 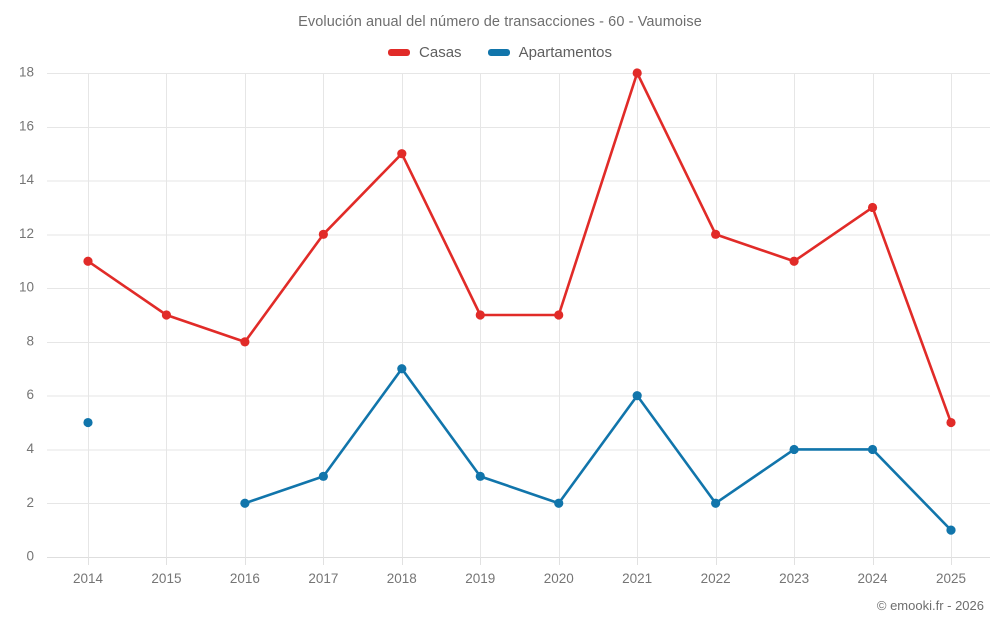 What do you see at coordinates (559, 578) in the screenshot?
I see `x-axis-tick-label: 2020` at bounding box center [559, 578].